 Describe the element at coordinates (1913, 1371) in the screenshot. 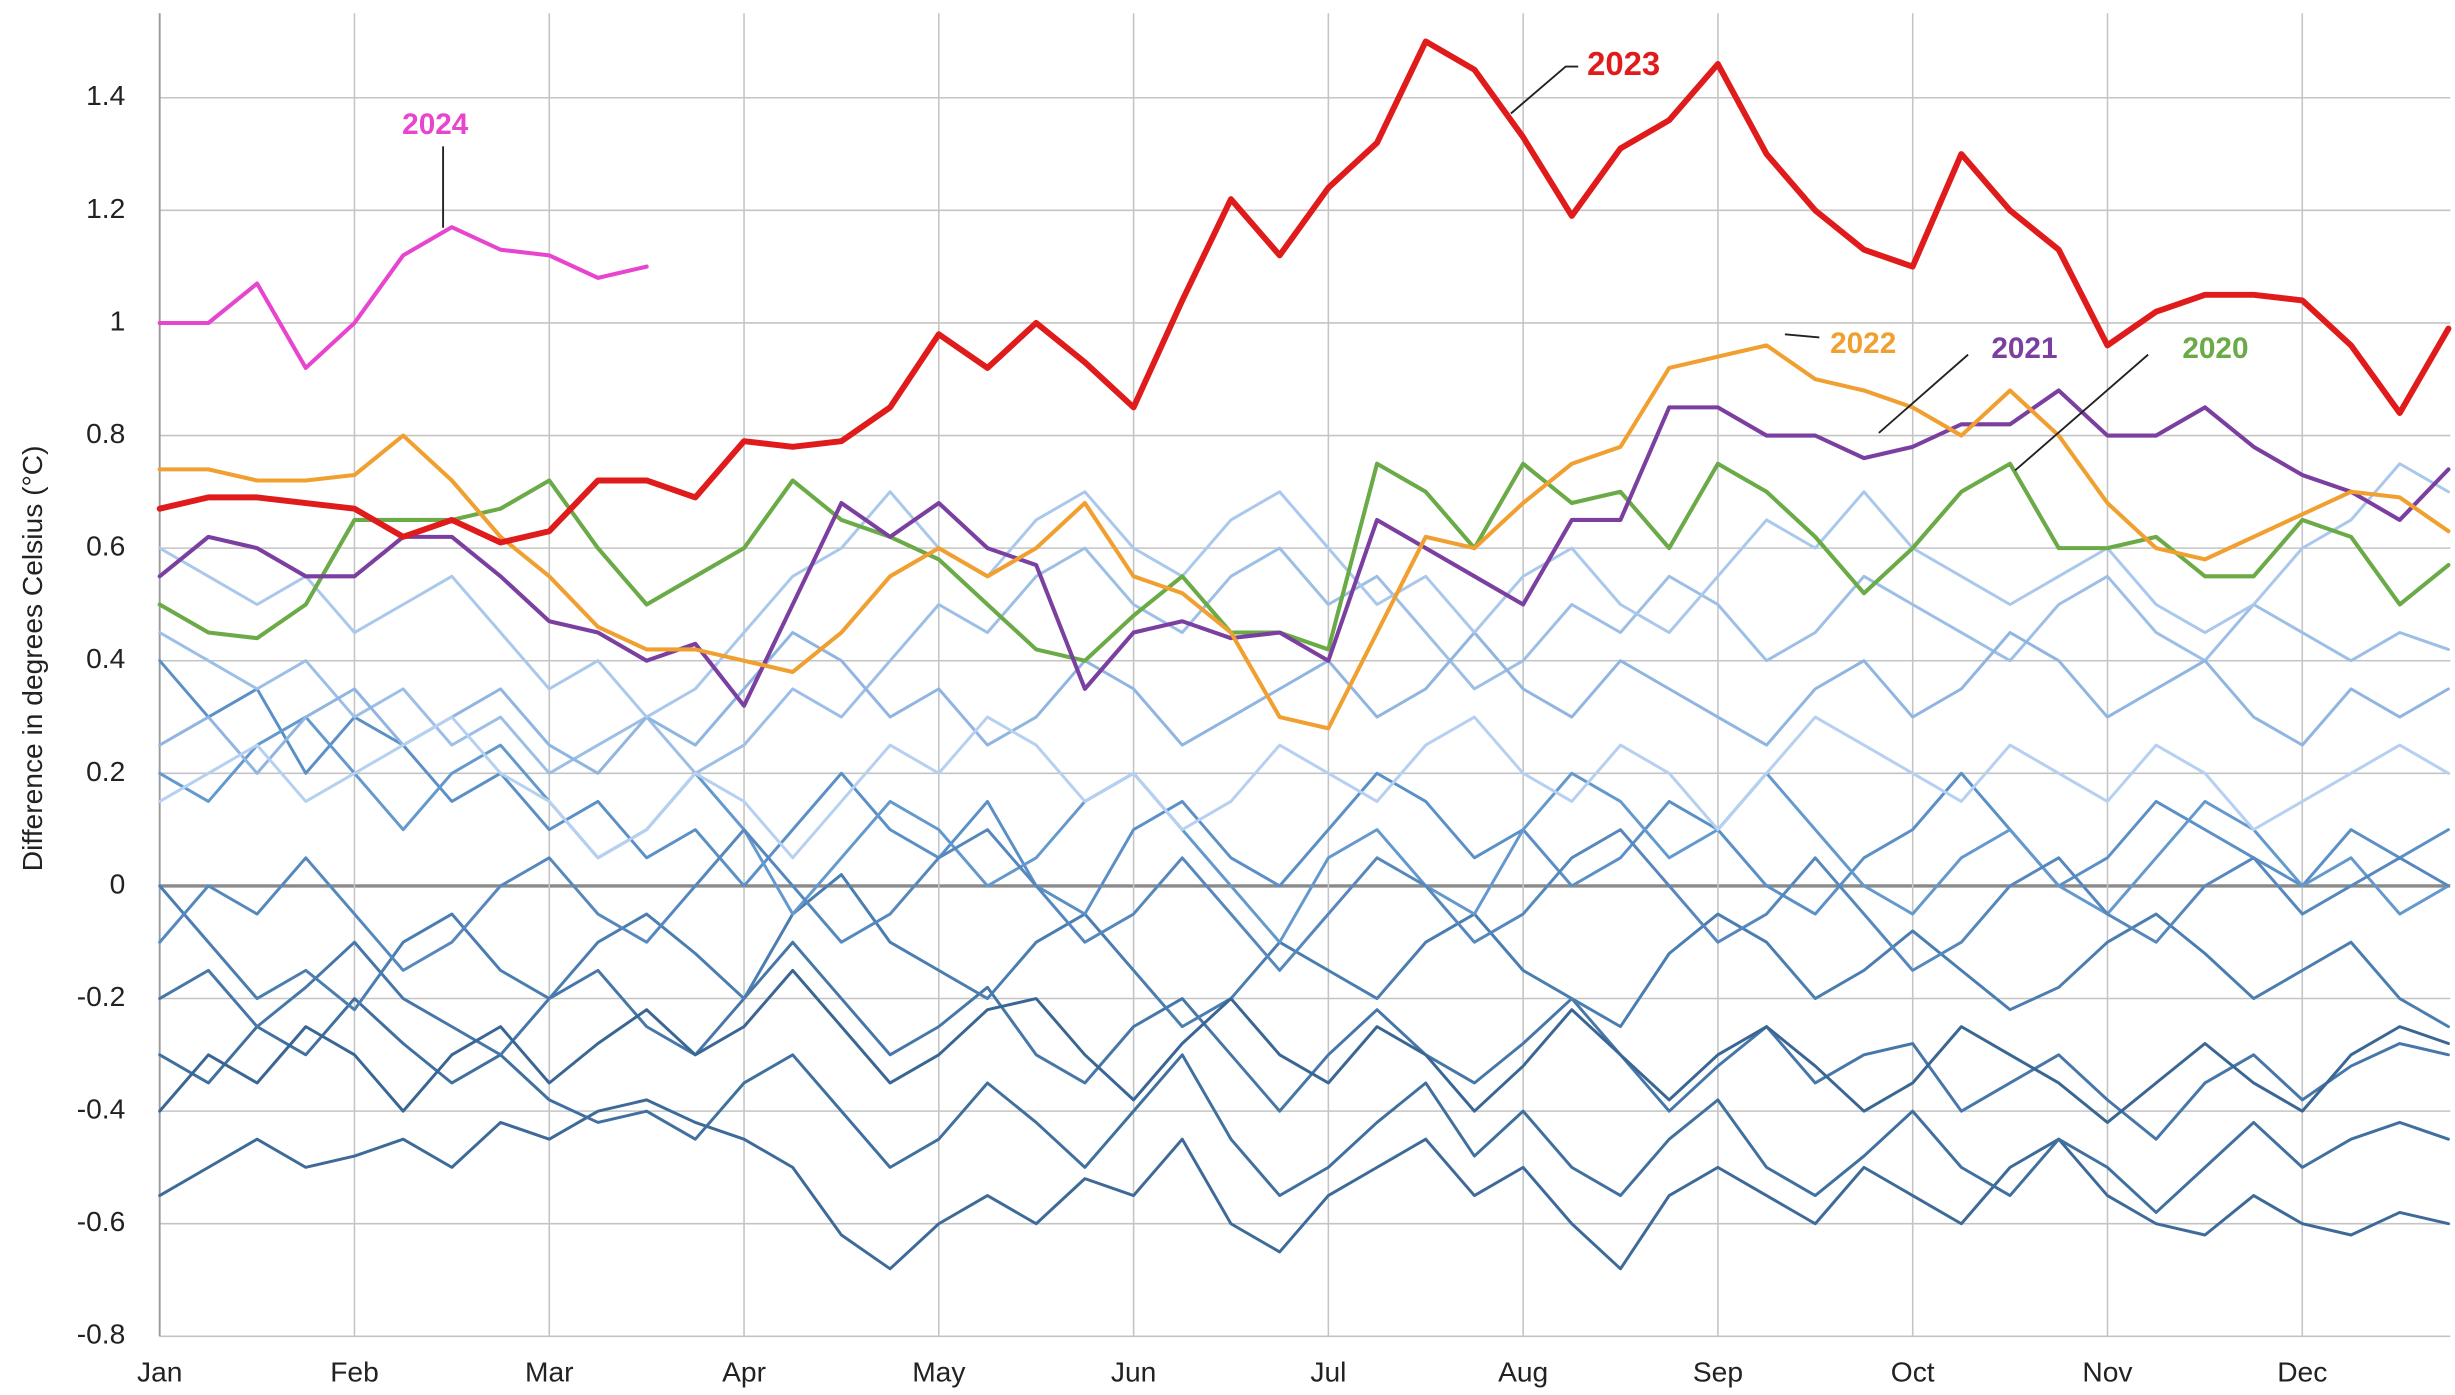

I see `x-tick-label: Oct` at that location.